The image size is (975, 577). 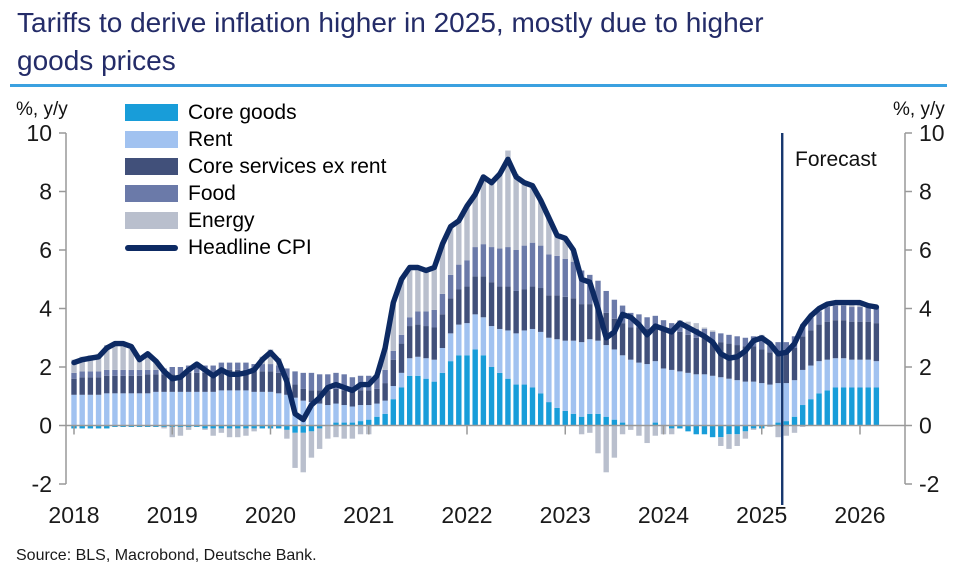 What do you see at coordinates (73, 515) in the screenshot?
I see `x-axis-year-label: 2018` at bounding box center [73, 515].